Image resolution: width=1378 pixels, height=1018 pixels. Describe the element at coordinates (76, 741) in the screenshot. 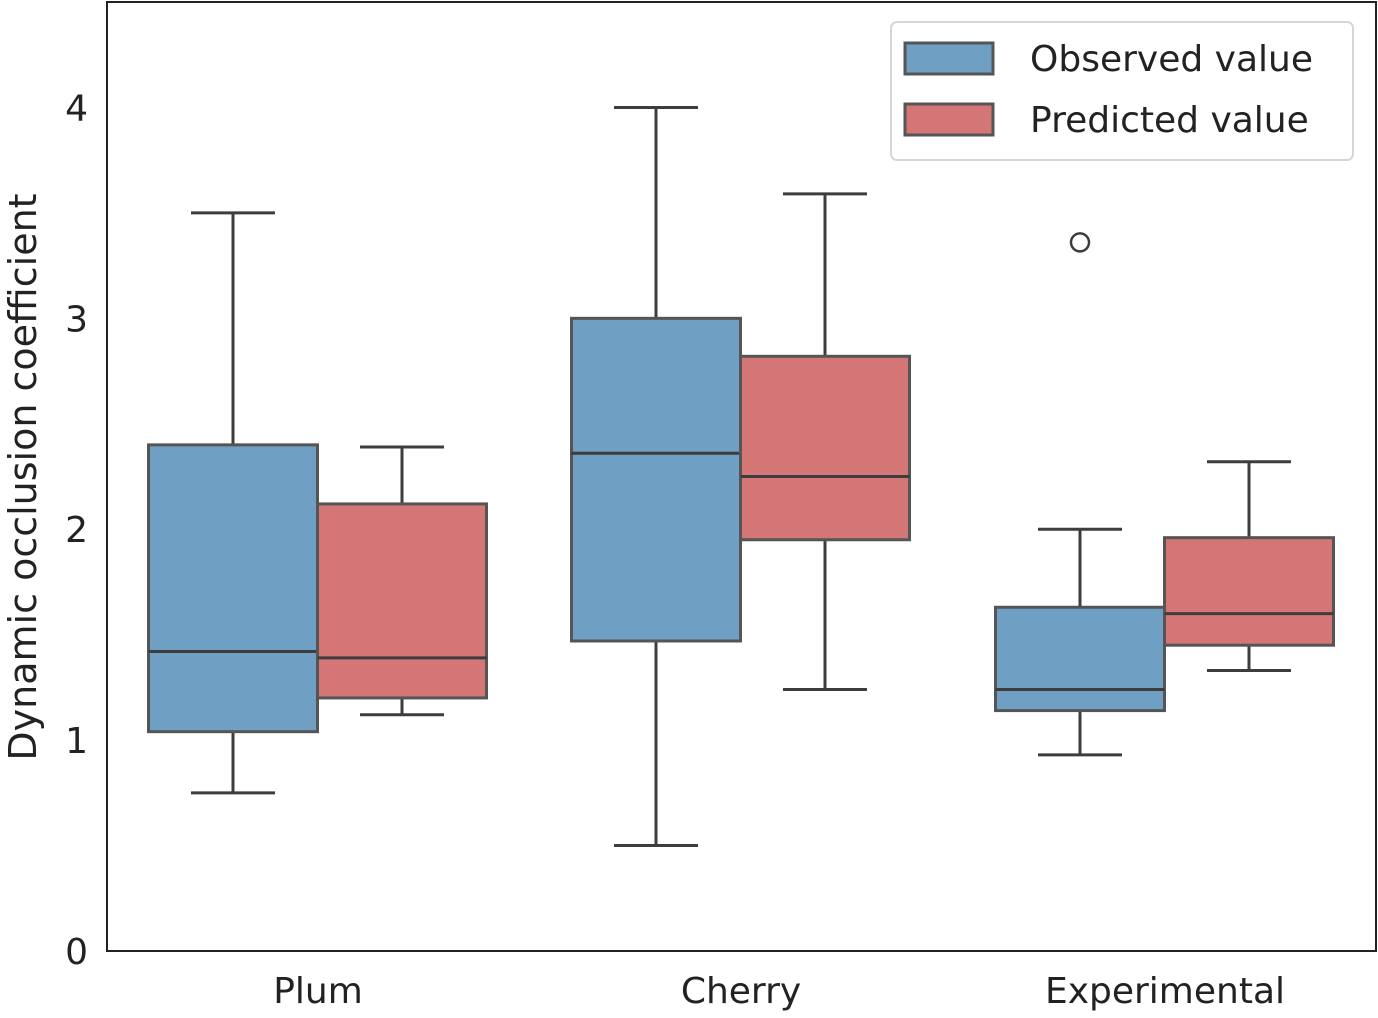

I see `y-tick-label: 1` at that location.